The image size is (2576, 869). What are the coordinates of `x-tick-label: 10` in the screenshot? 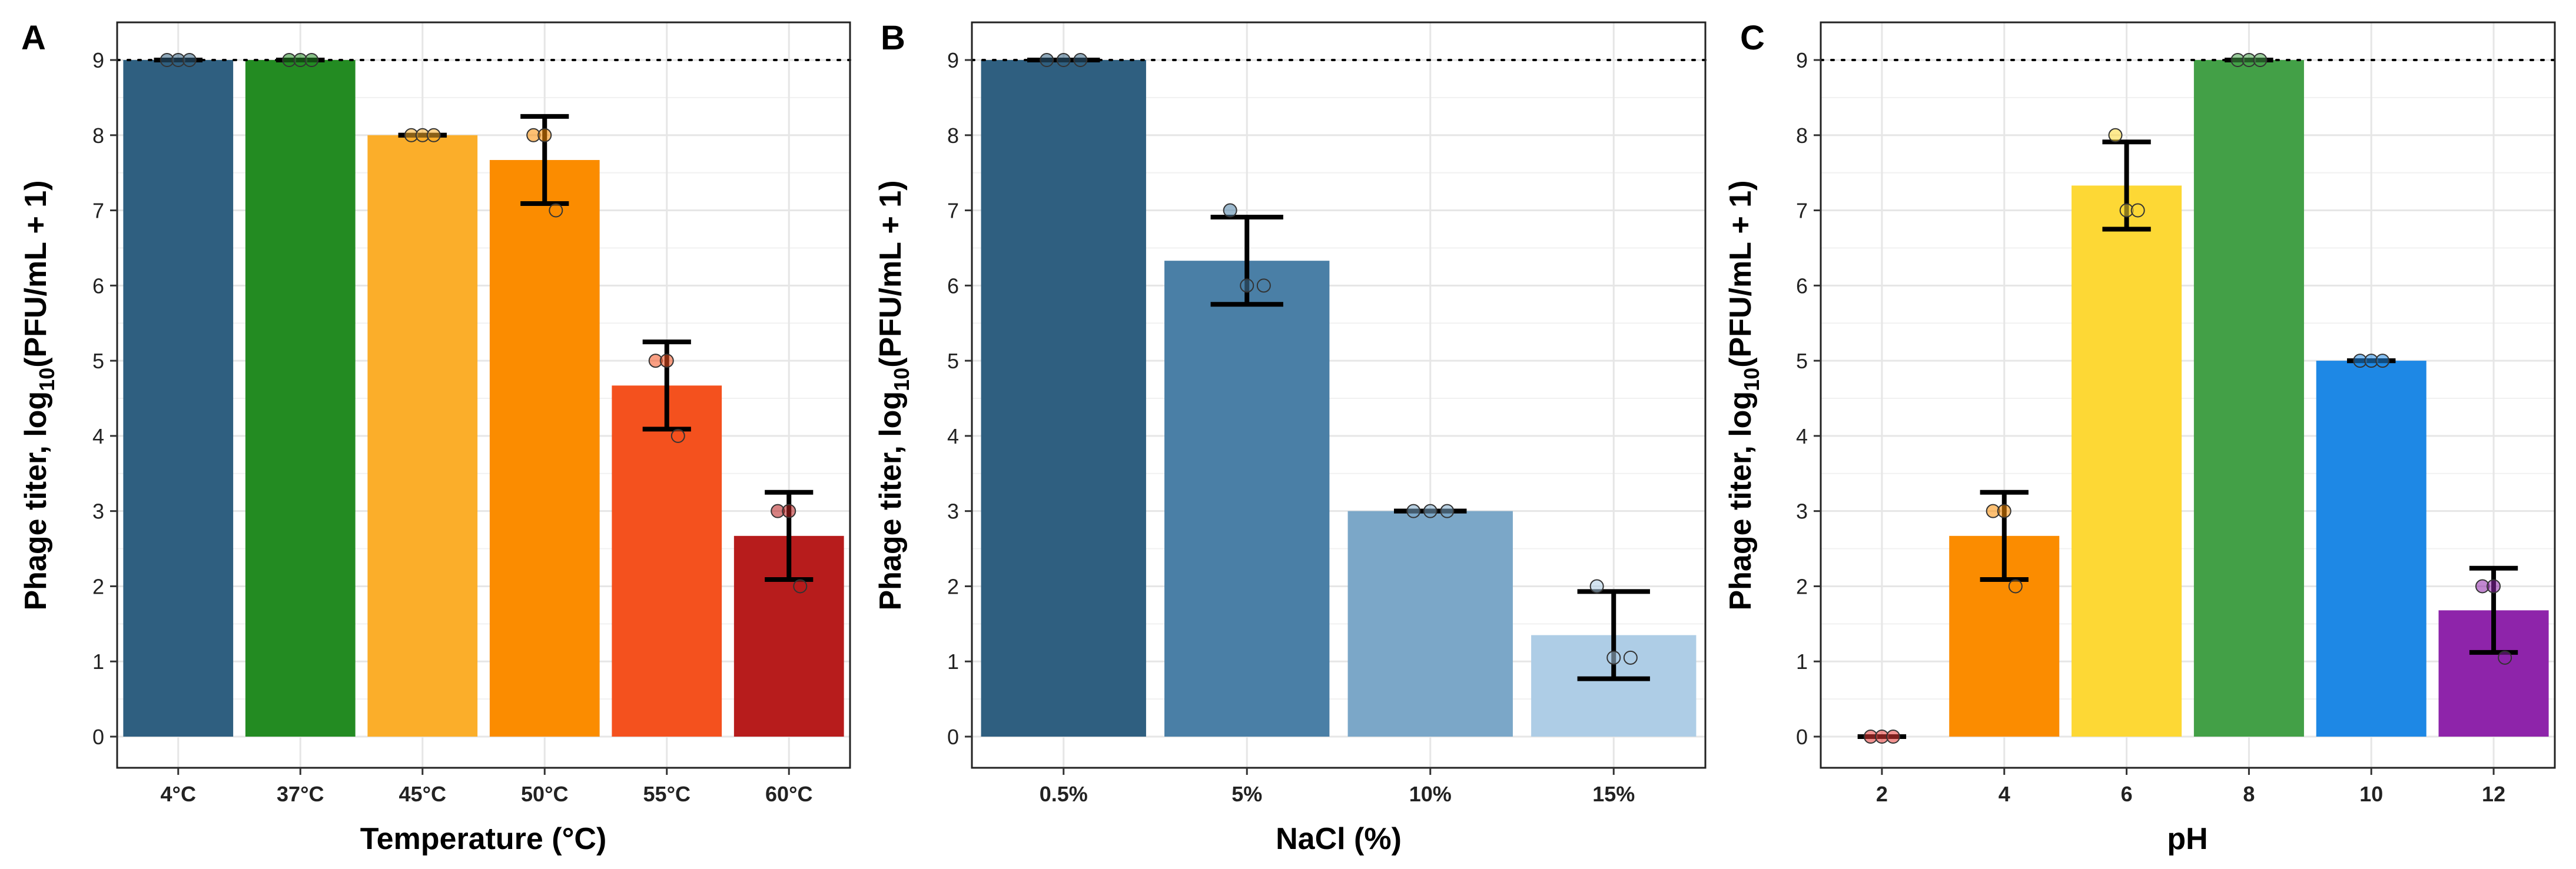 It's located at (2371, 794).